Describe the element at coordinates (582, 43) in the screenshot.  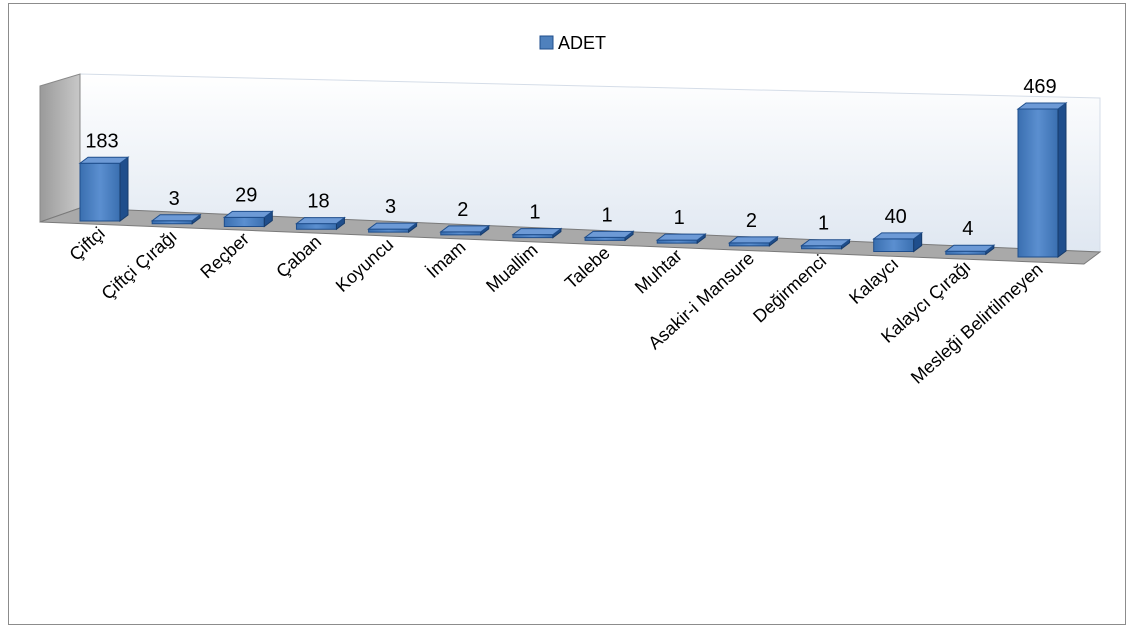
I see `legend-label: ADET` at that location.